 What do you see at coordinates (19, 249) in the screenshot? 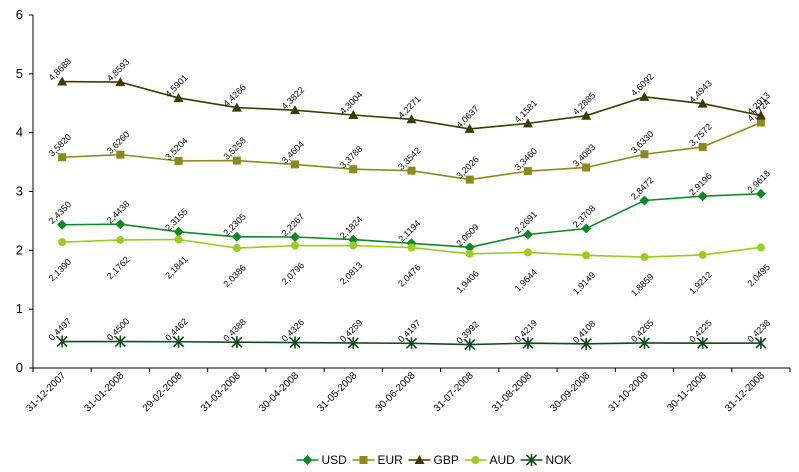
I see `y-tick-label: 2` at bounding box center [19, 249].